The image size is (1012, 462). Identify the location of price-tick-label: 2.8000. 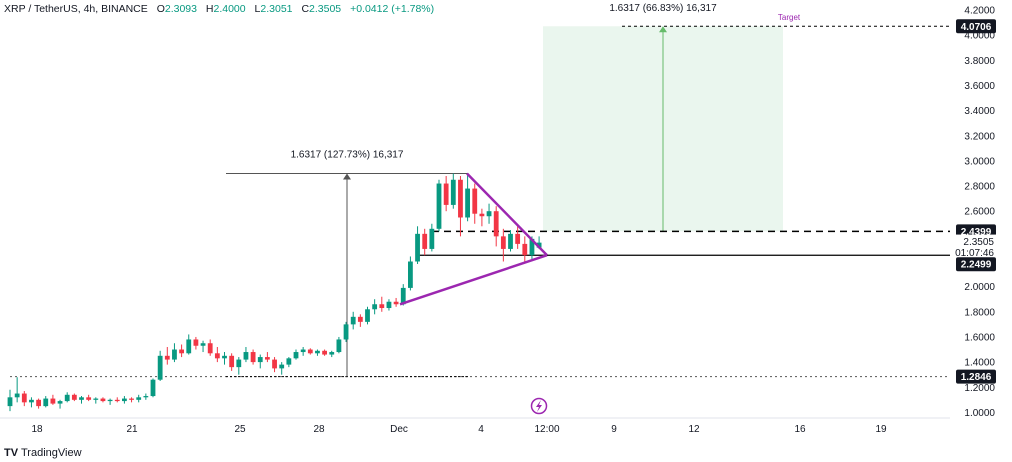
(979, 187).